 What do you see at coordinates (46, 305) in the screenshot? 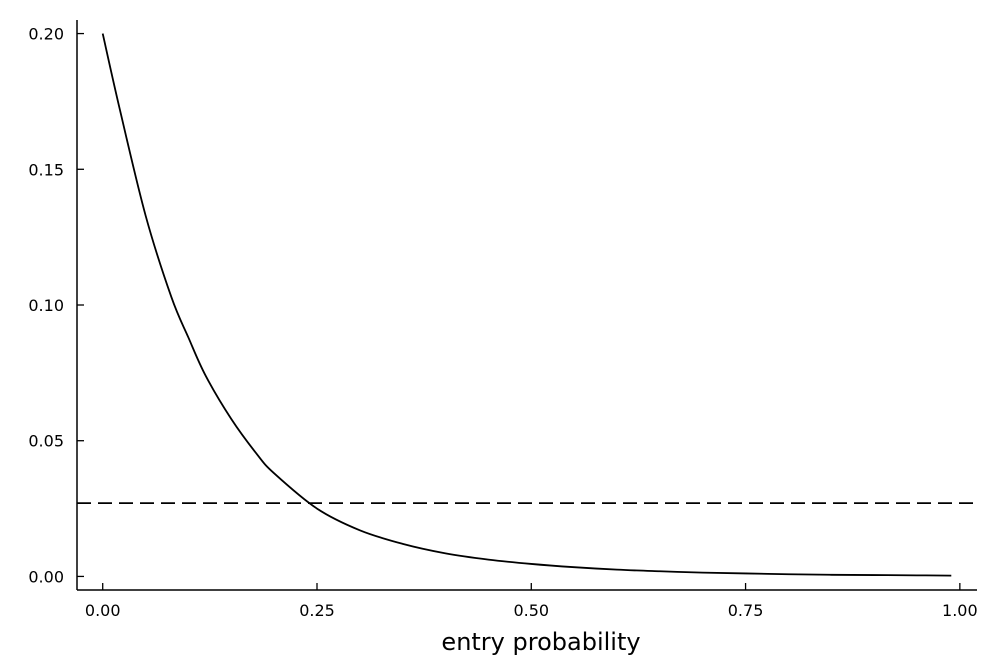
I see `y-tick-label: 0.10` at bounding box center [46, 305].